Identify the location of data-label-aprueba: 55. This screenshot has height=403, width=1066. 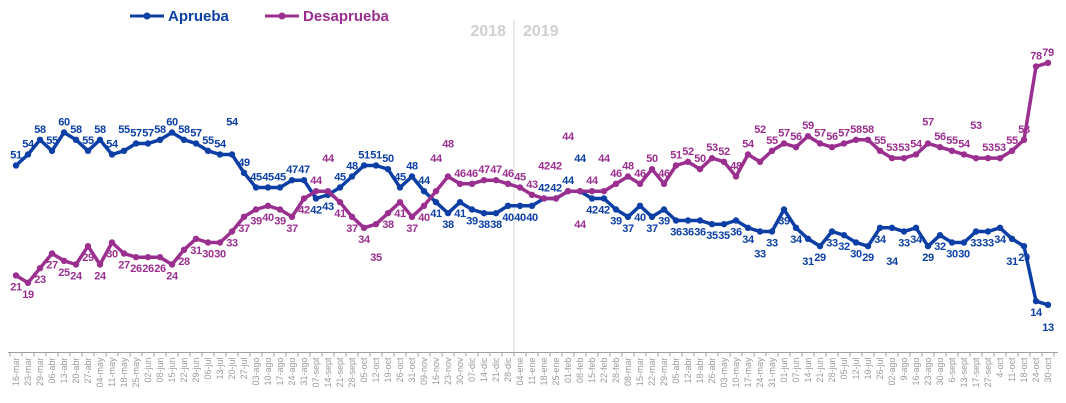
(208, 141).